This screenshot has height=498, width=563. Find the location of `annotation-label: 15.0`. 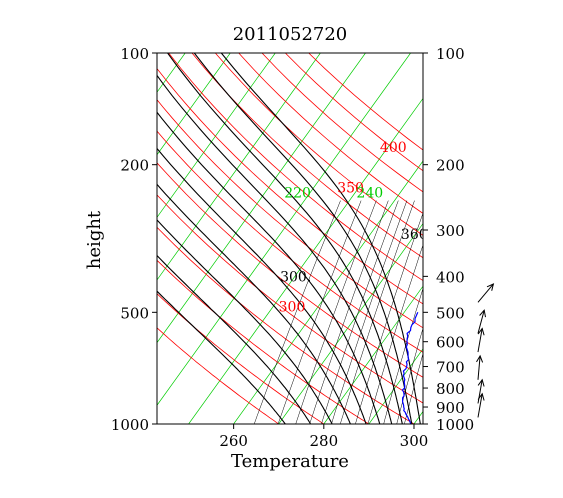

annotation-label: 15.0 is located at coordinates (550, 201).